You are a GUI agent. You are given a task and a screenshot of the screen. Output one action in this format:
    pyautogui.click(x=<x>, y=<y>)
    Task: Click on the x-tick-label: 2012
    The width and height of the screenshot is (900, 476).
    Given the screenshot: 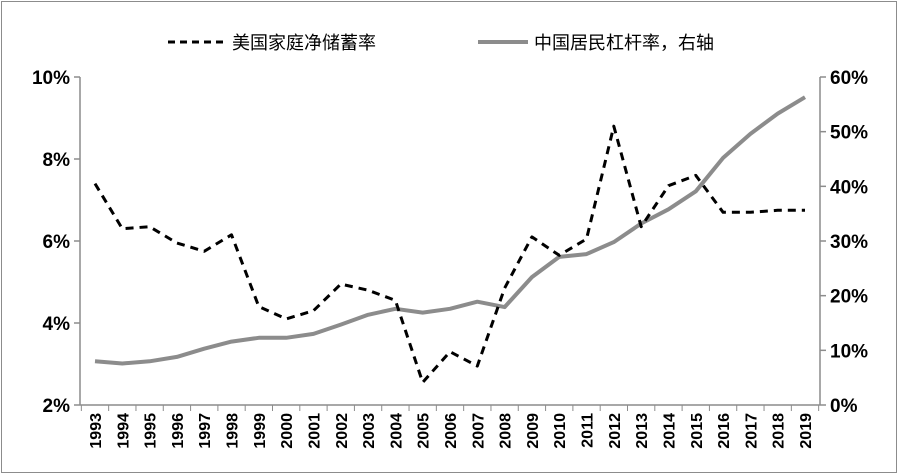 What is the action you would take?
    pyautogui.click(x=615, y=431)
    